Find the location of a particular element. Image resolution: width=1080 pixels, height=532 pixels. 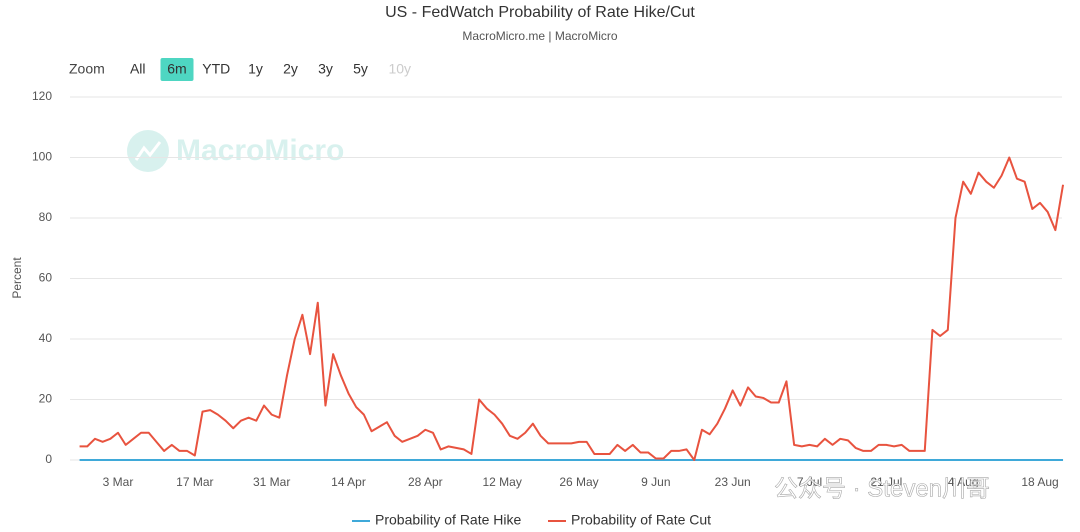

x-tick-label: 31 Mar is located at coordinates (271, 482).